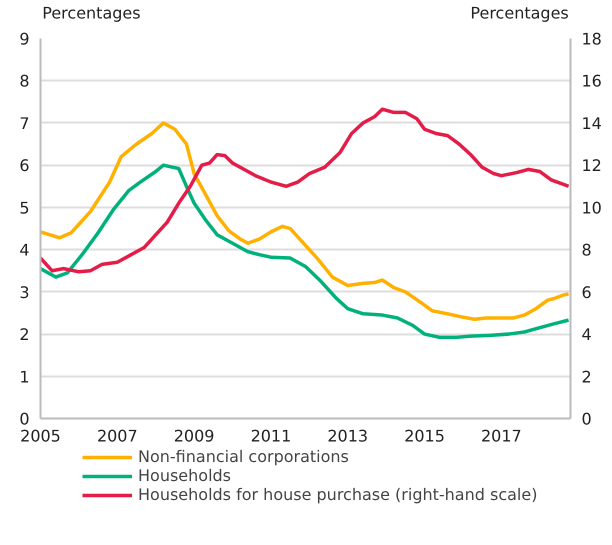 The image size is (612, 545). I want to click on y-tick-label: 4, so click(24, 250).